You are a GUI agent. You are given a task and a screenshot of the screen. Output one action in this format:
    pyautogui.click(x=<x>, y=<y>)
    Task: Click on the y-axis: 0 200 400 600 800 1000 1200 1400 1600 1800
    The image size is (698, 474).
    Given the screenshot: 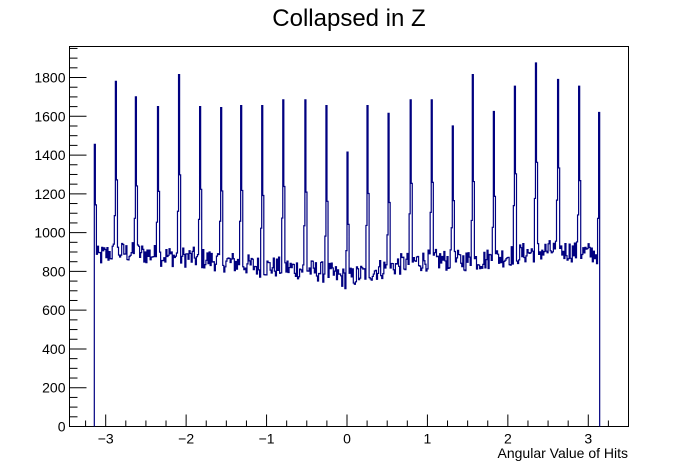 What is the action you would take?
    pyautogui.click(x=60, y=241)
    